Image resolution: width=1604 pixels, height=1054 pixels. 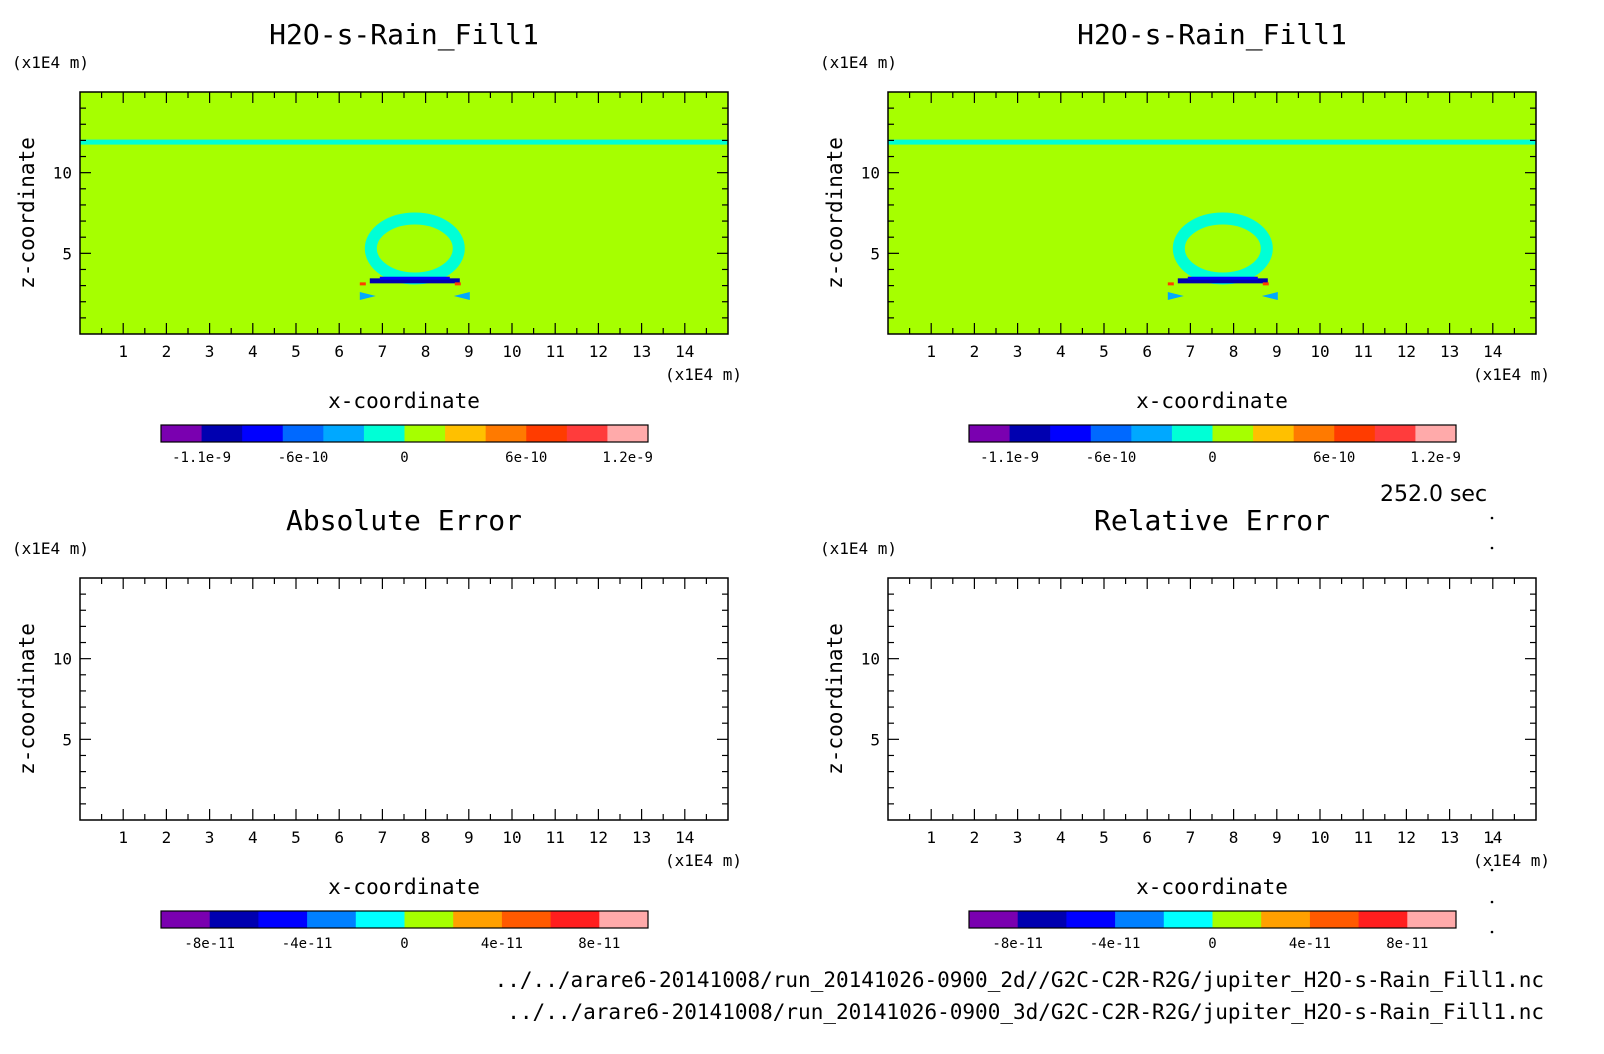 What do you see at coordinates (1212, 520) in the screenshot?
I see `panel-title: Relative Error` at bounding box center [1212, 520].